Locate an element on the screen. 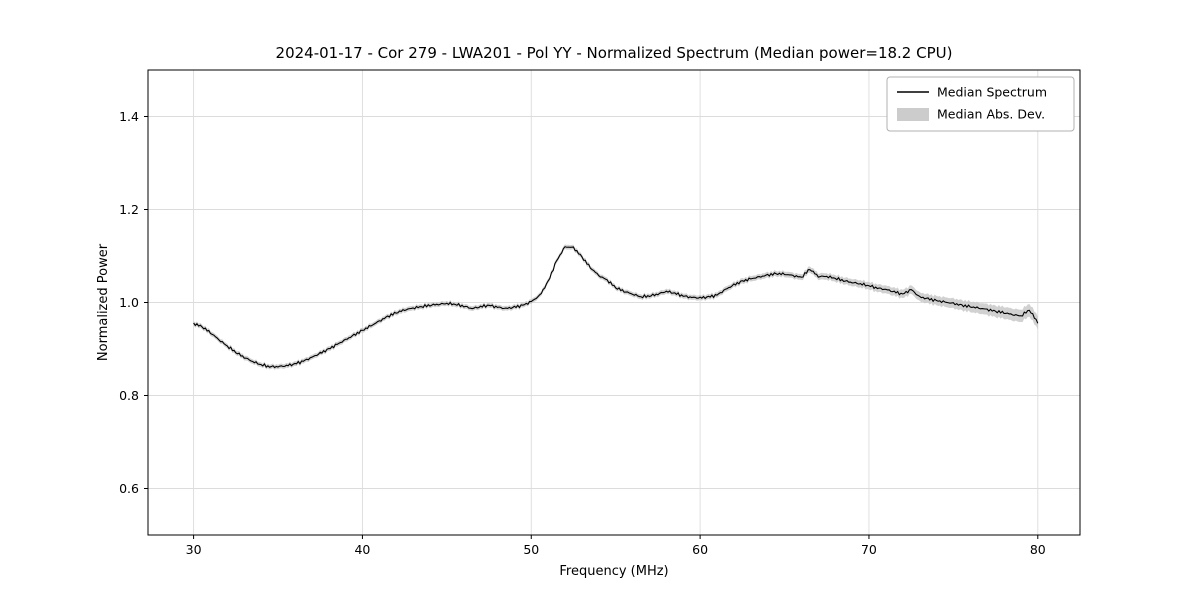  x-tick-label: 70 is located at coordinates (869, 549).